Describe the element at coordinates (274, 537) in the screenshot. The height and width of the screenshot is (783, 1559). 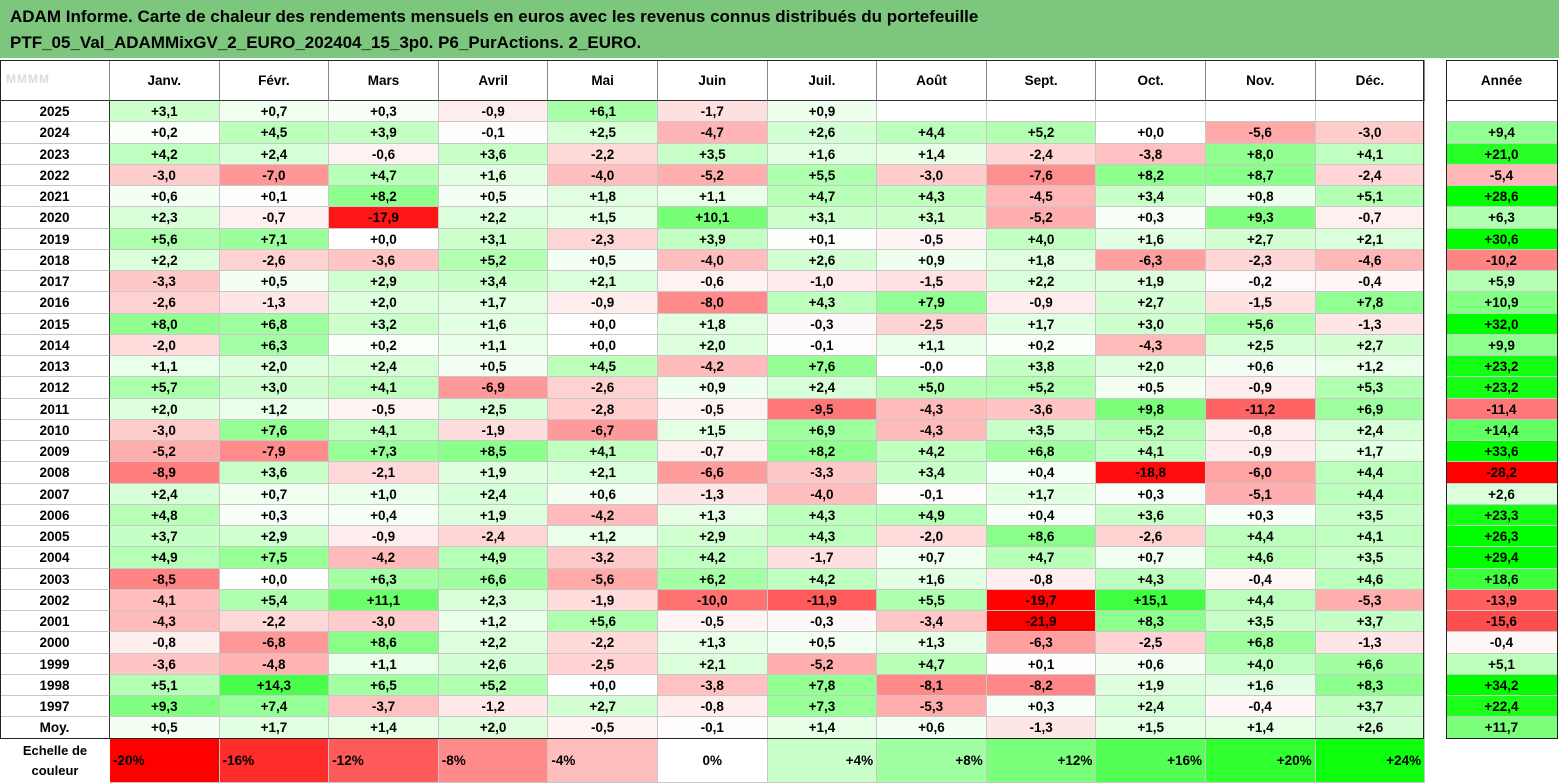
I see `heatmap-cell: +2,9` at that location.